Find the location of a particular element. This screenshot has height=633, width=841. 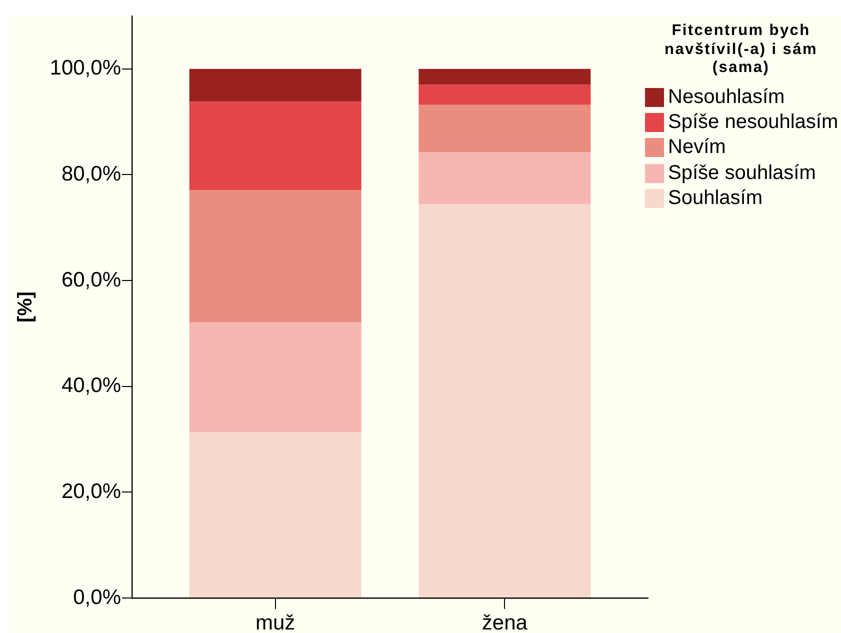

y-tick-label: 60,0% is located at coordinates (91, 280).